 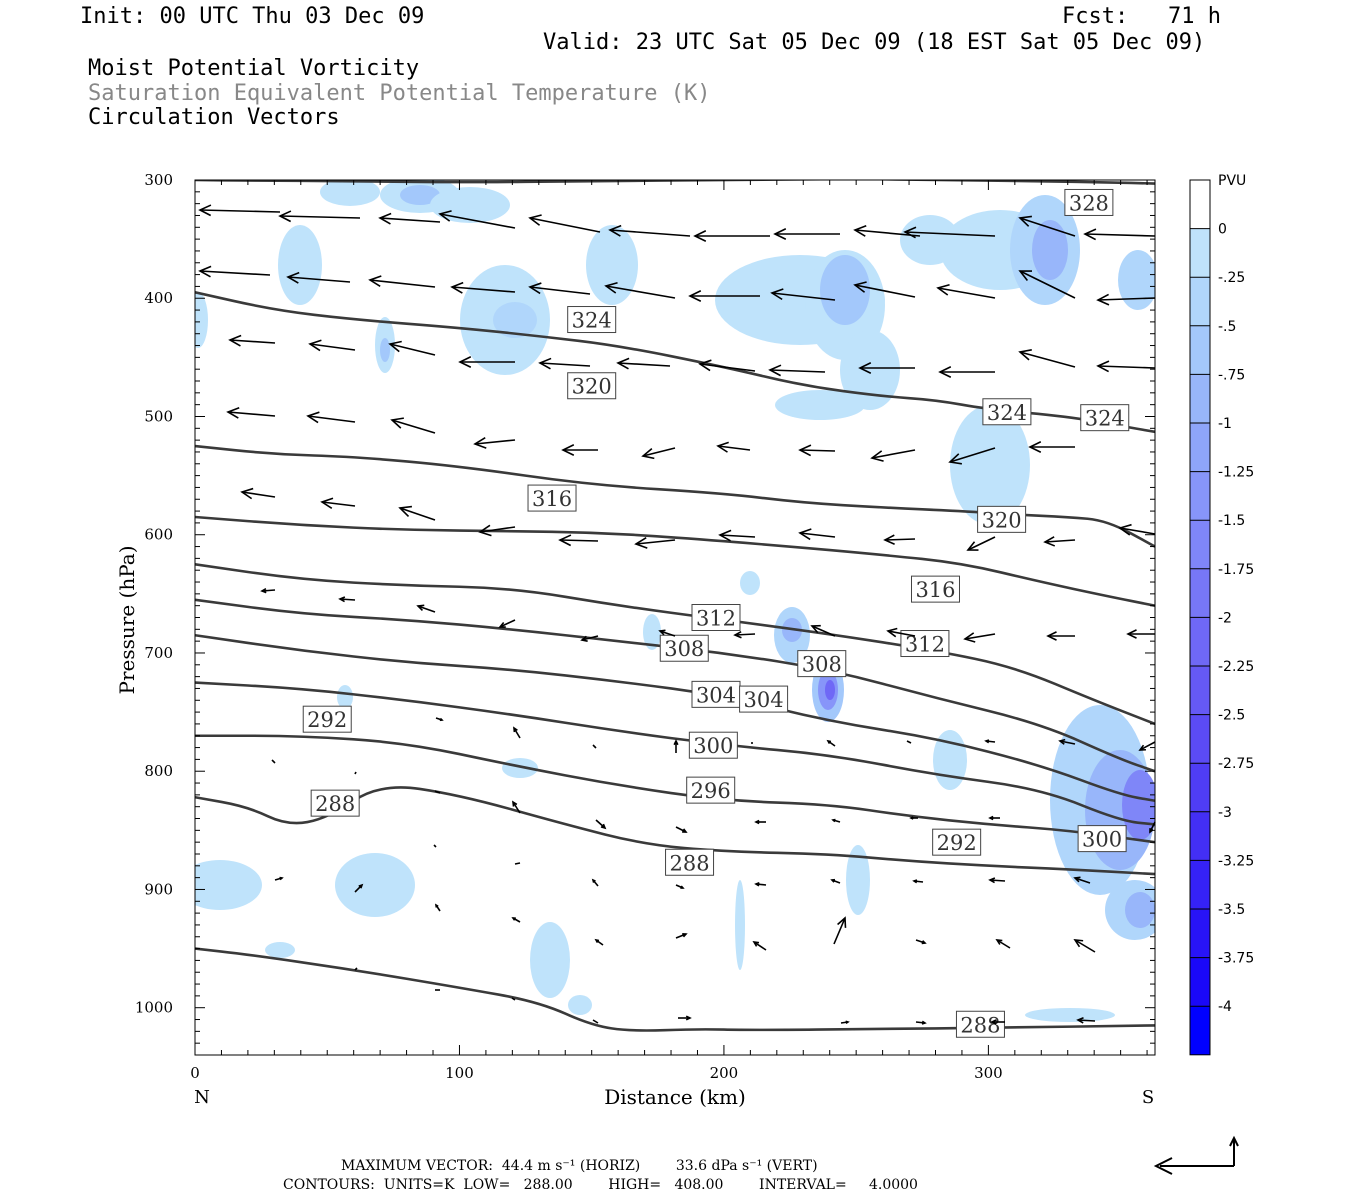 I want to click on contour-label-316: 316, so click(x=935, y=589).